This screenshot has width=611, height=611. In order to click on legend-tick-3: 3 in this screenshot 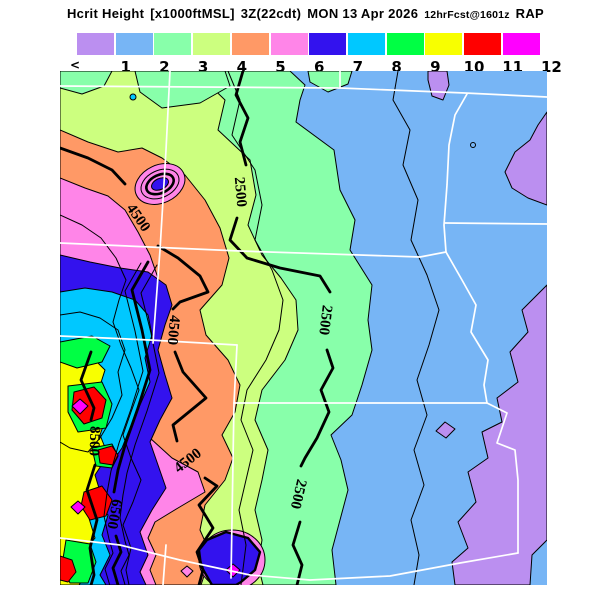, I will do `click(203, 67)`.